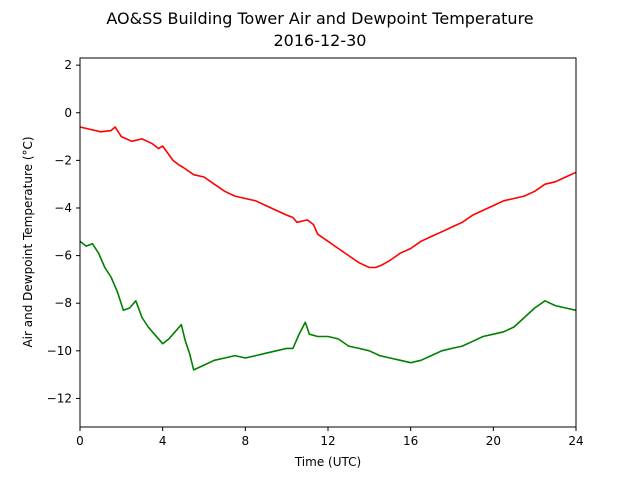  Describe the element at coordinates (327, 441) in the screenshot. I see `x-tick-label: 12` at that location.